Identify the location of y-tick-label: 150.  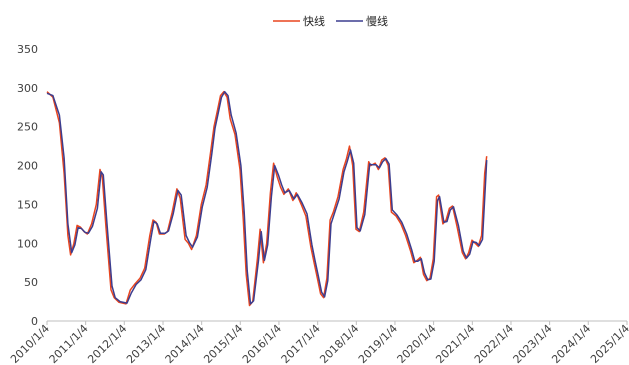
(27, 204).